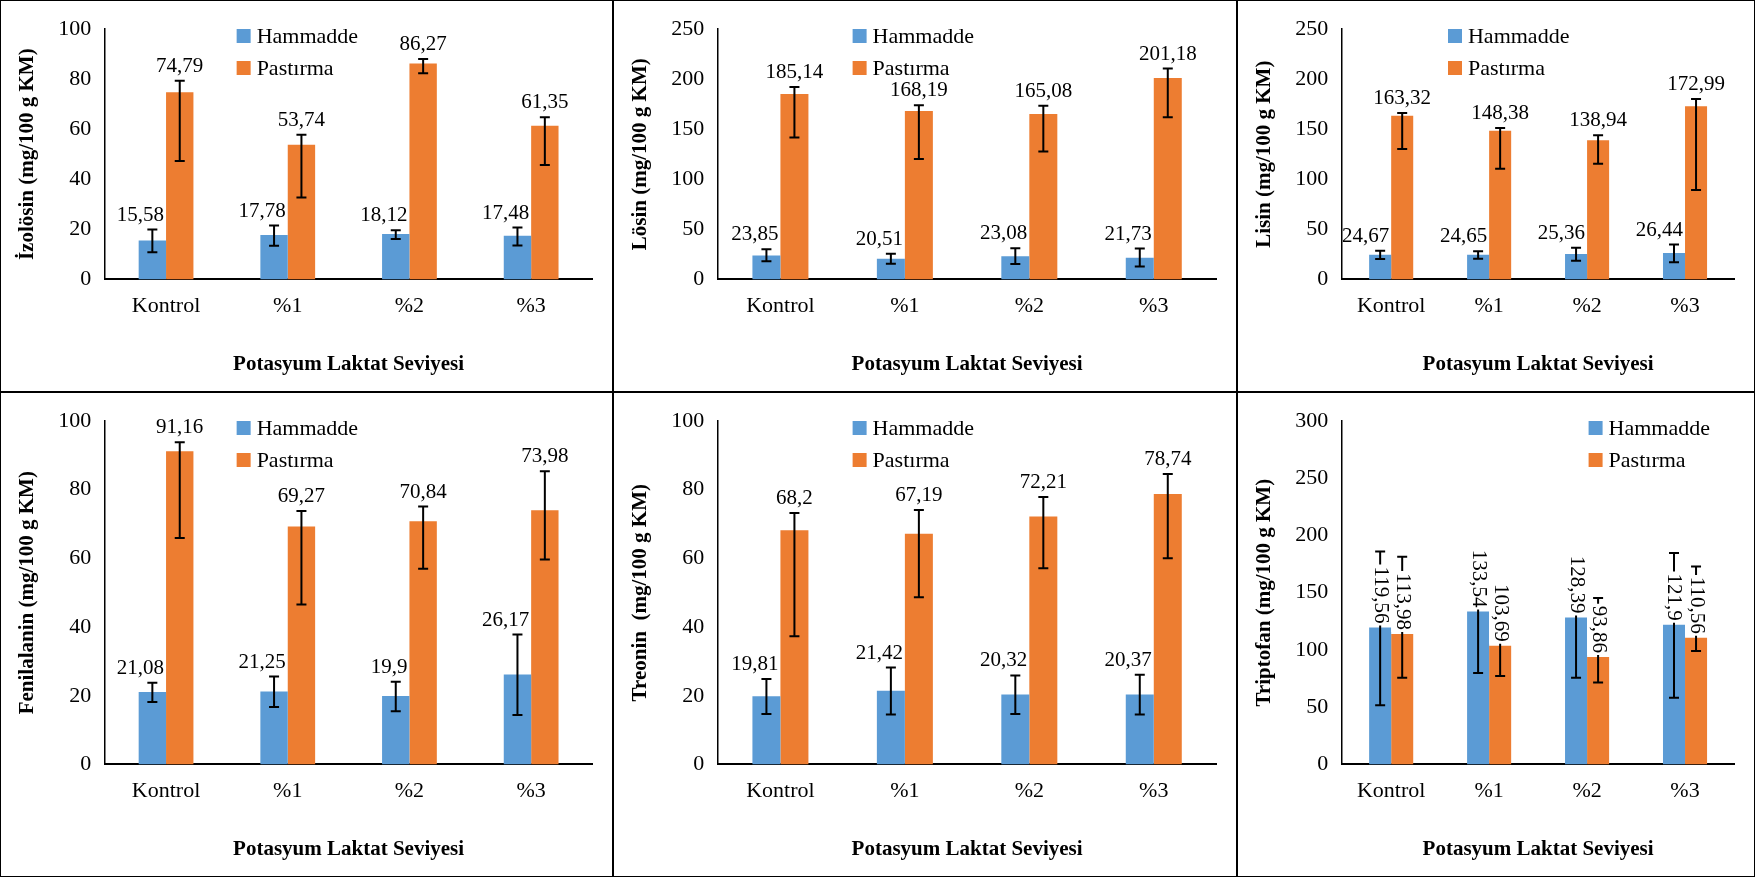 The image size is (1755, 877). I want to click on y-tick-label: 40, so click(693, 625).